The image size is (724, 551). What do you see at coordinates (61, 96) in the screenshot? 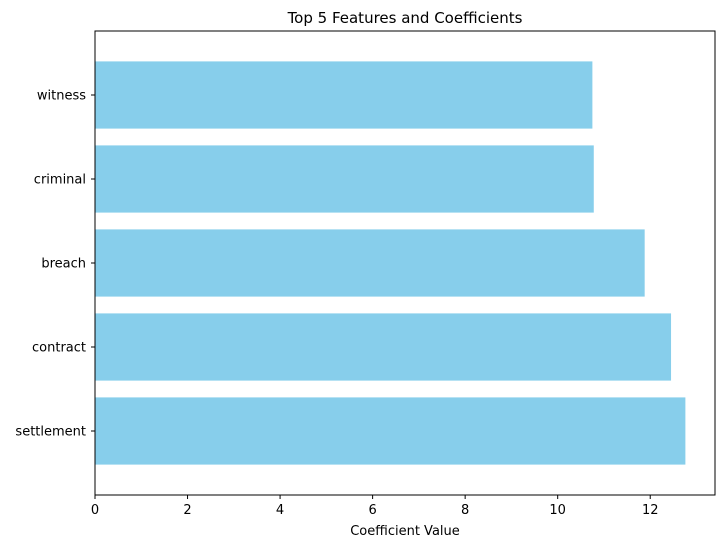
I see `y-tick-label: witness` at bounding box center [61, 96].